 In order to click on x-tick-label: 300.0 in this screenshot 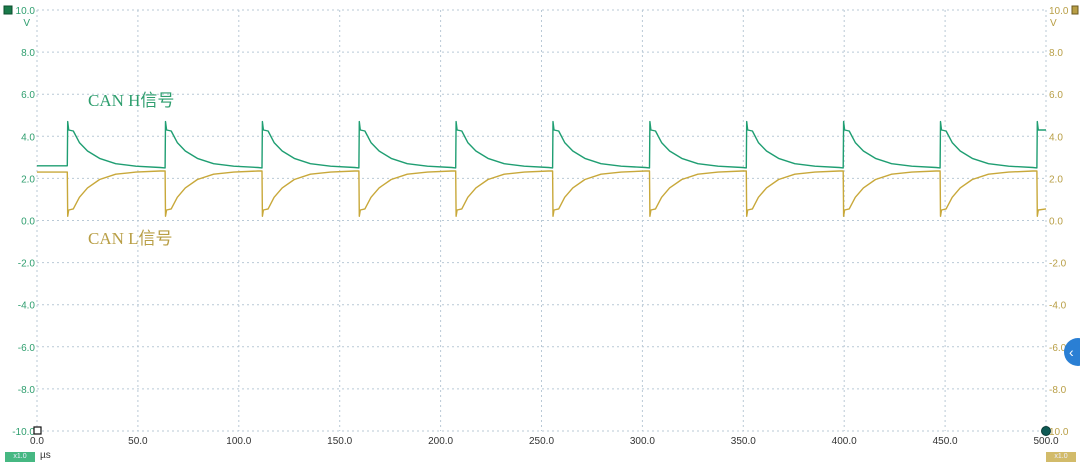, I will do `click(642, 441)`.